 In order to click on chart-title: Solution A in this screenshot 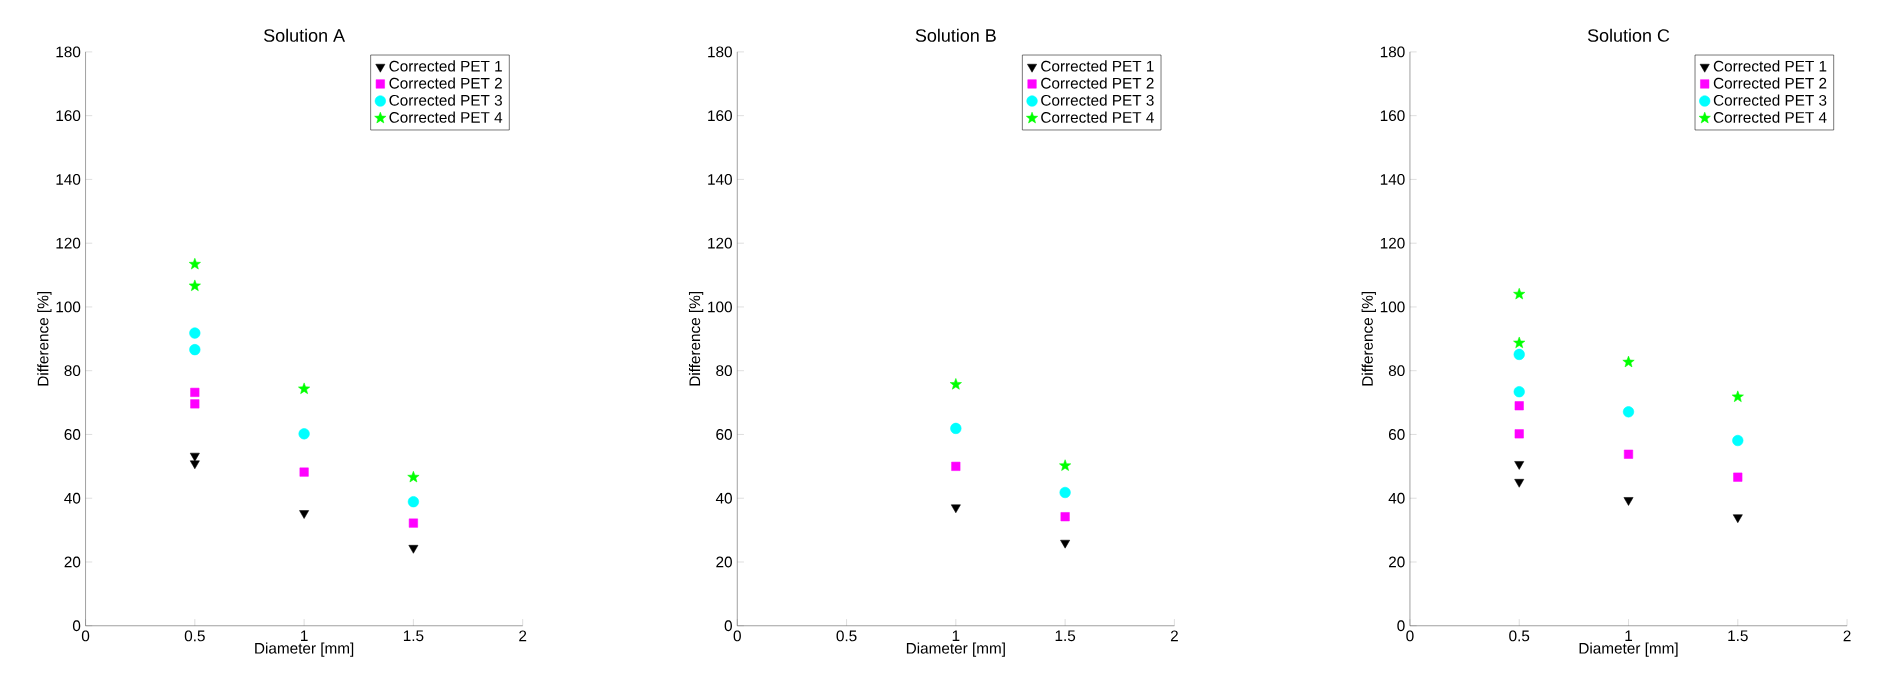, I will do `click(304, 35)`.